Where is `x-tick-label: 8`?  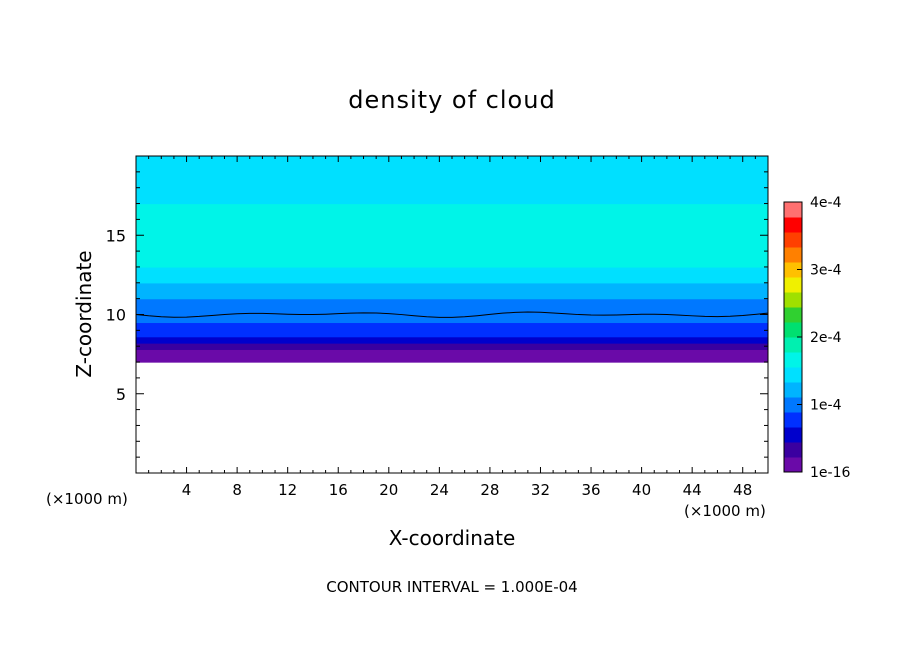
x-tick-label: 8 is located at coordinates (237, 490).